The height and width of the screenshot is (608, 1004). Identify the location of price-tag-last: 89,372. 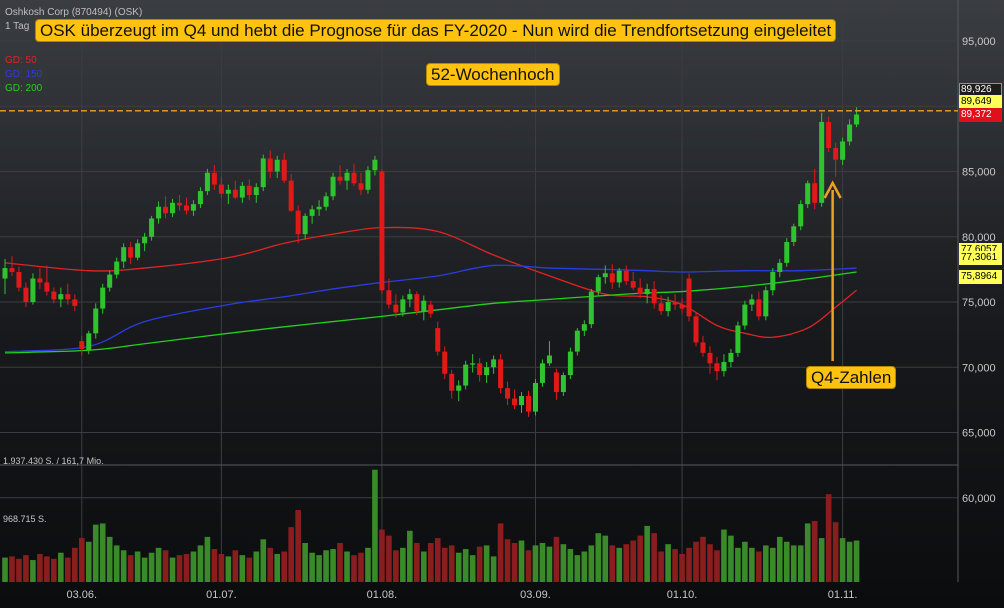
(980, 115).